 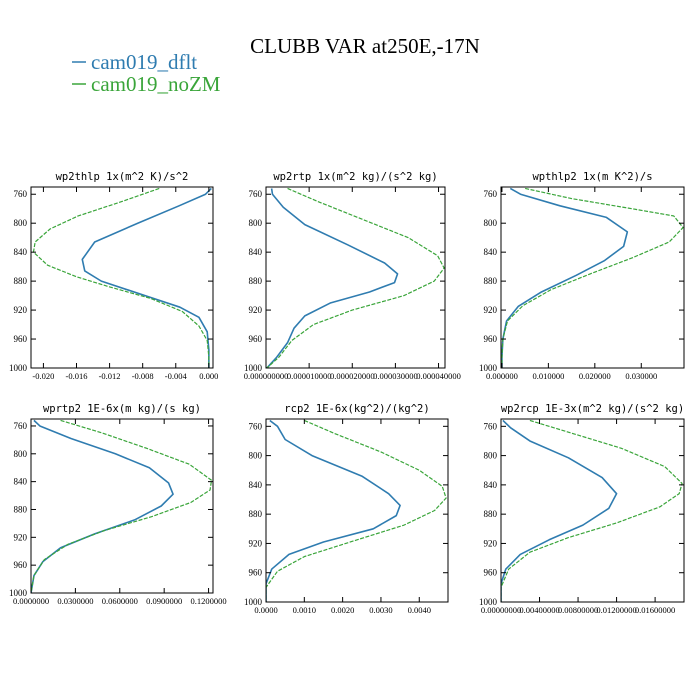 What do you see at coordinates (356, 409) in the screenshot?
I see `panel-title: rcp2 1E-6x(kg^2)/(kg^2)` at bounding box center [356, 409].